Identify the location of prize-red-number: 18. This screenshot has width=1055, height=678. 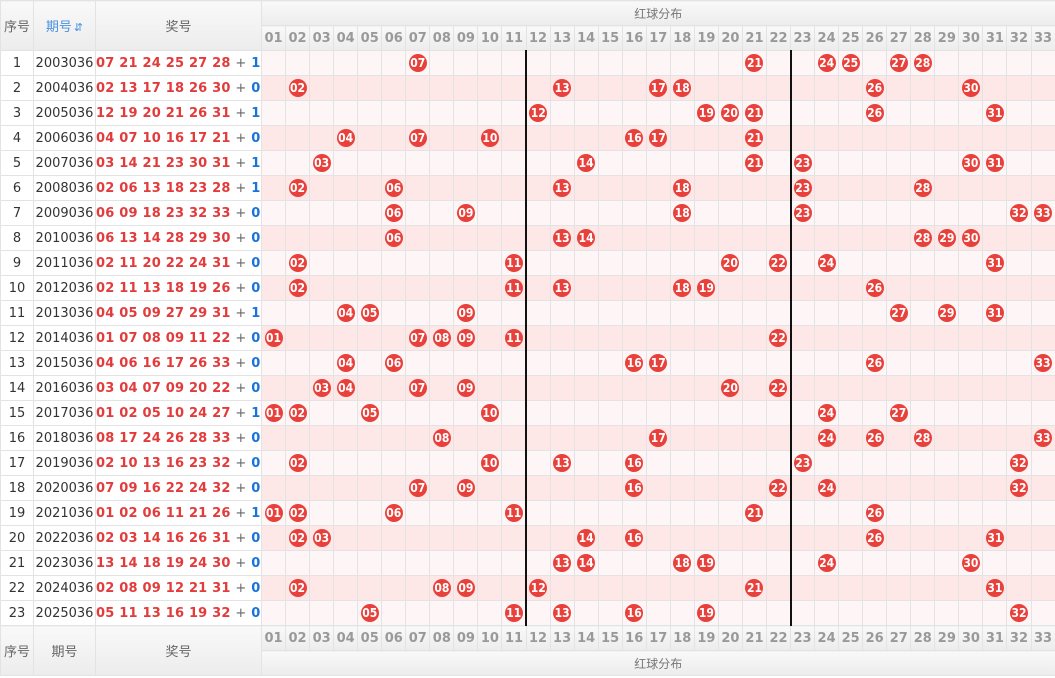
(175, 188).